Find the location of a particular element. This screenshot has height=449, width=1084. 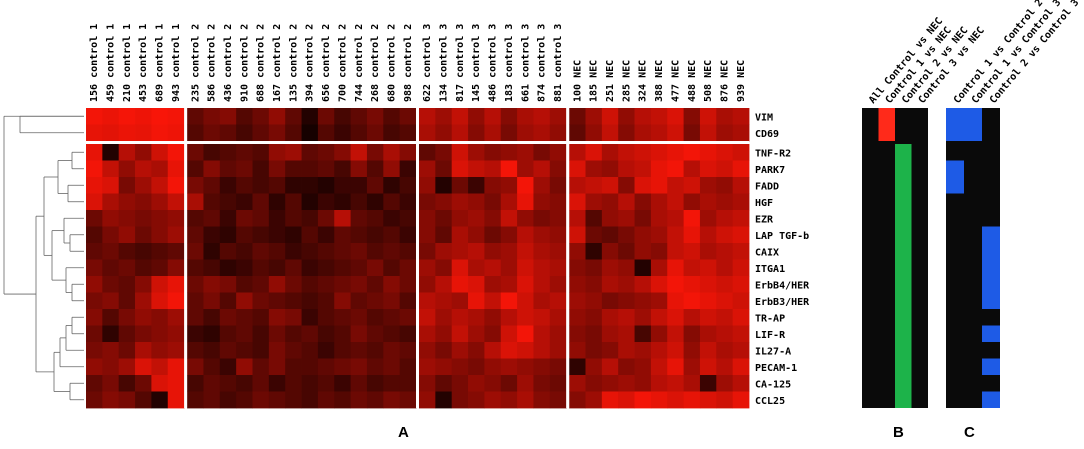

column-label: 586 control 2 is located at coordinates (212, 63).